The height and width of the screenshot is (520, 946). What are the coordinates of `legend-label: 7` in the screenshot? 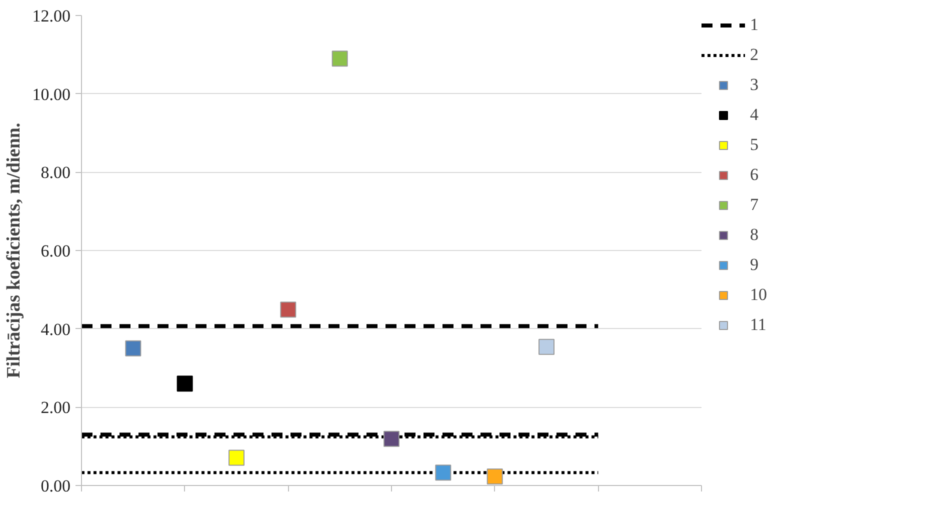 It's located at (755, 205).